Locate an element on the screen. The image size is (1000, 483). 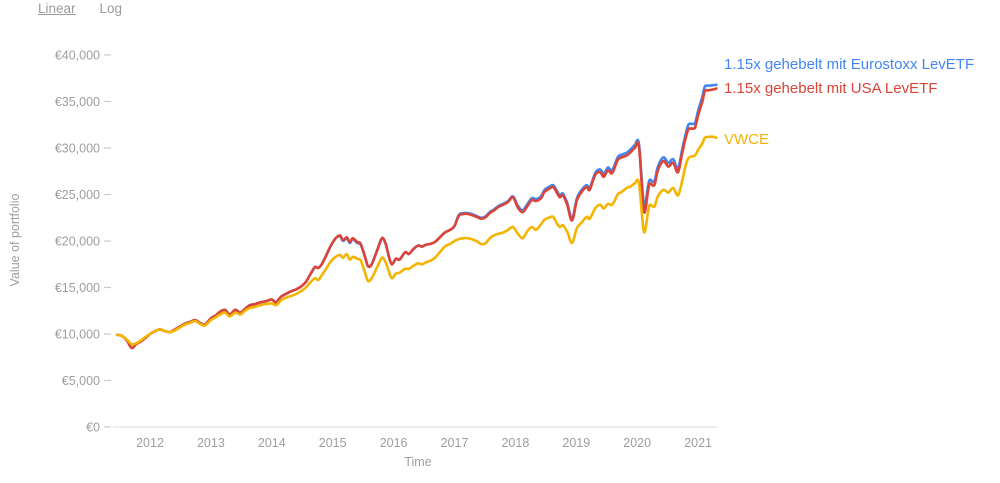
legend-label-vwce: VWCE is located at coordinates (746, 139).